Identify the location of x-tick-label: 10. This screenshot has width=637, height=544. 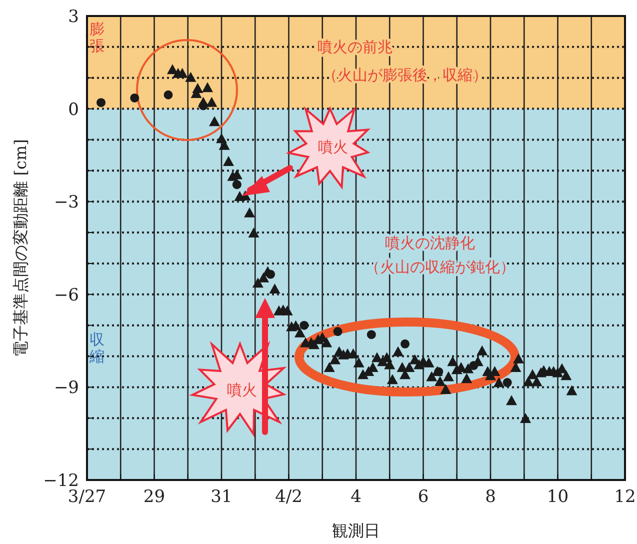
(557, 497).